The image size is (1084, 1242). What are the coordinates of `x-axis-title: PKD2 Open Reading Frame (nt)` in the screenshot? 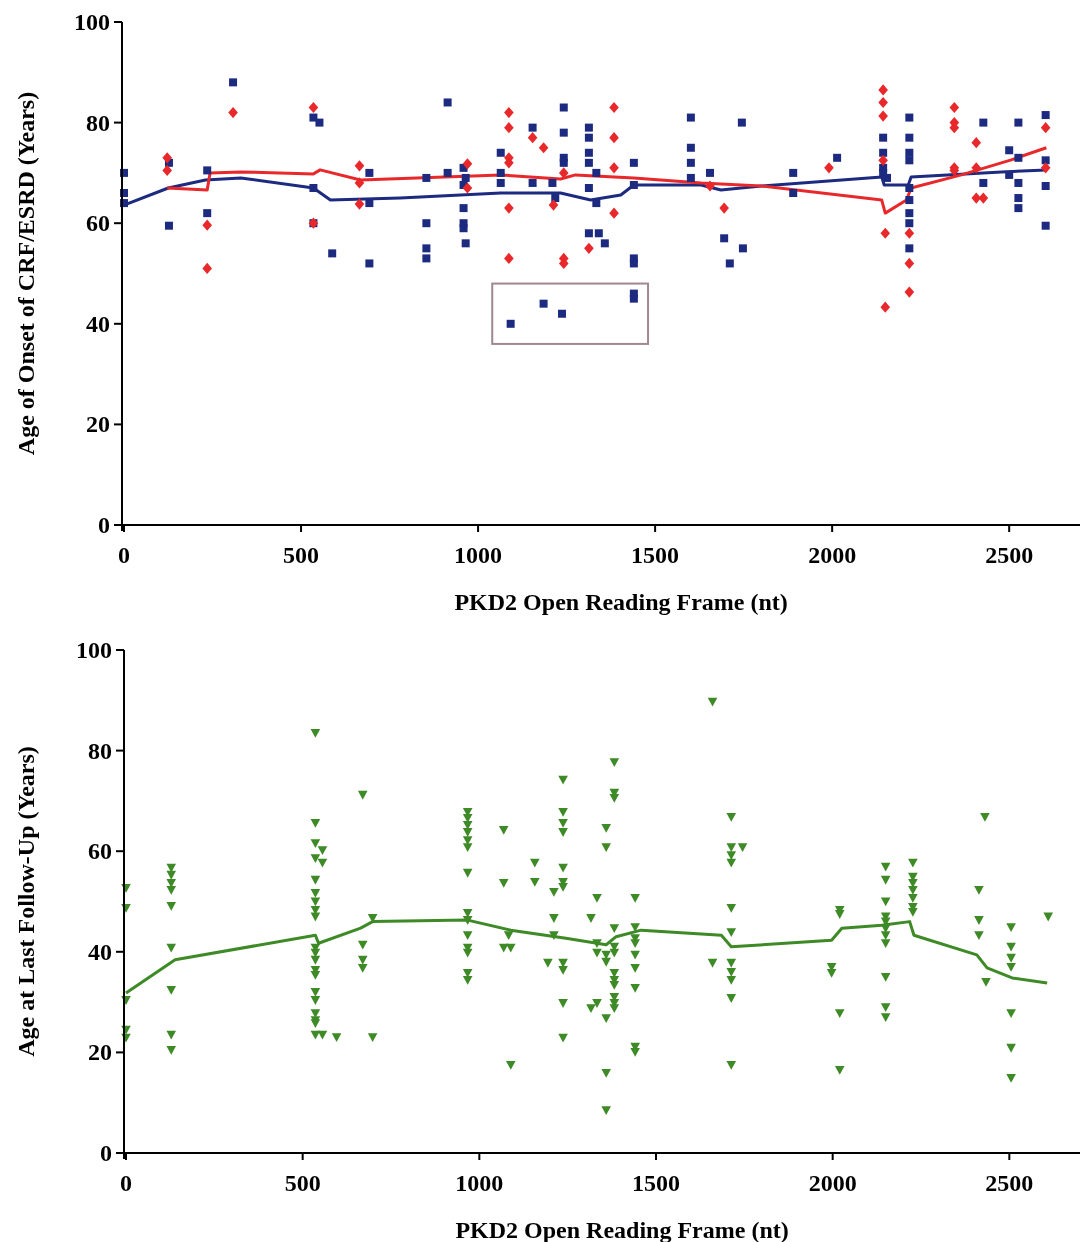 It's located at (621, 602).